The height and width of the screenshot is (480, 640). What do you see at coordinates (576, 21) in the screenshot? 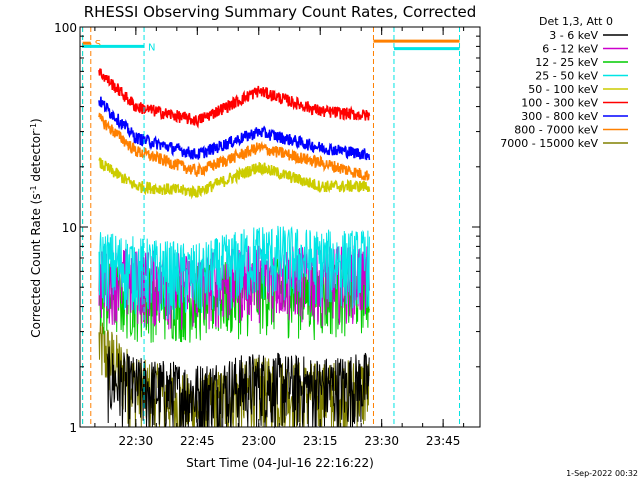
I see `legend-title: Det 1,3, Att 0` at bounding box center [576, 21].